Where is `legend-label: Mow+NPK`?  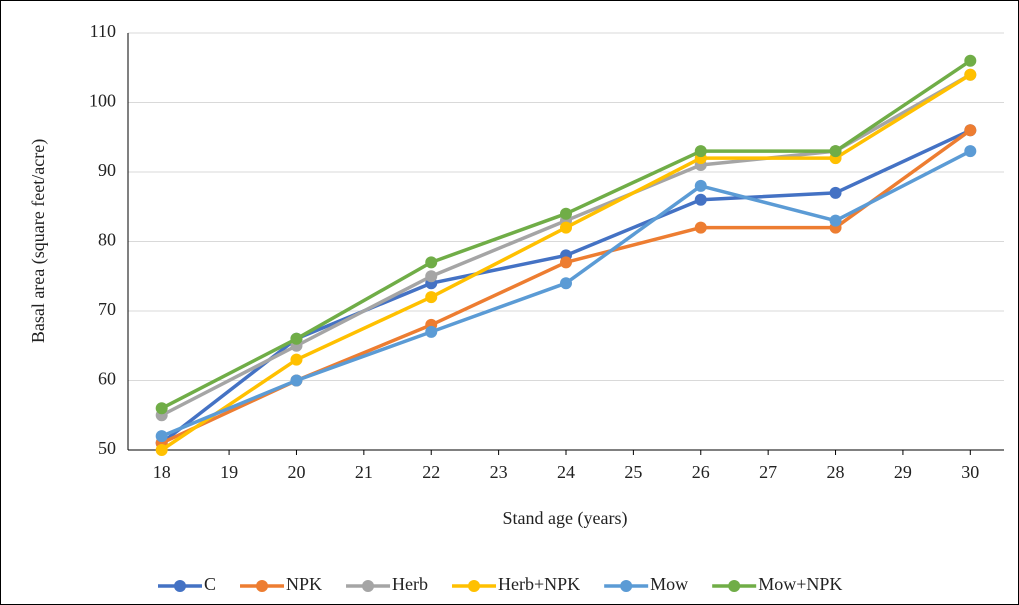 legend-label: Mow+NPK is located at coordinates (800, 584).